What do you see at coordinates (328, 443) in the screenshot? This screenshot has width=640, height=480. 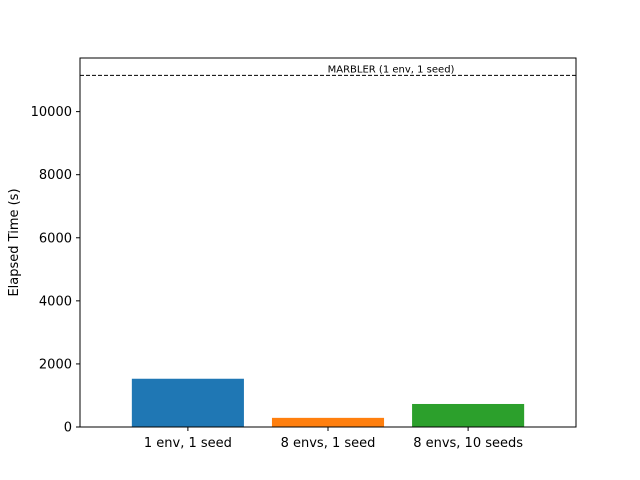 I see `x-tick-label: 8 envs, 1 seed` at bounding box center [328, 443].